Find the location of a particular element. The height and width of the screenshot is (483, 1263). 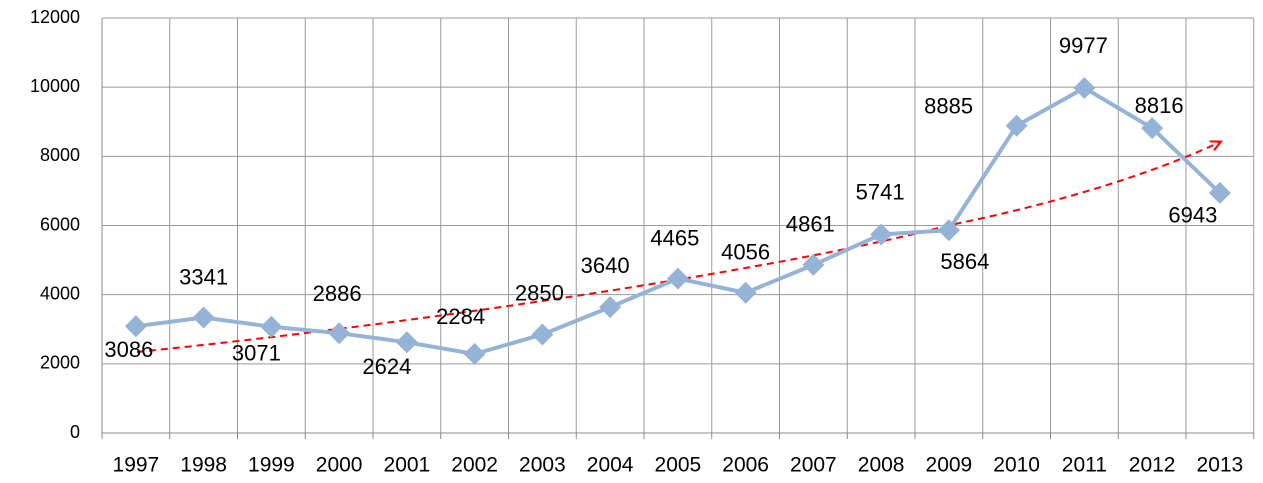

x-tick-label: 2005 is located at coordinates (678, 465).